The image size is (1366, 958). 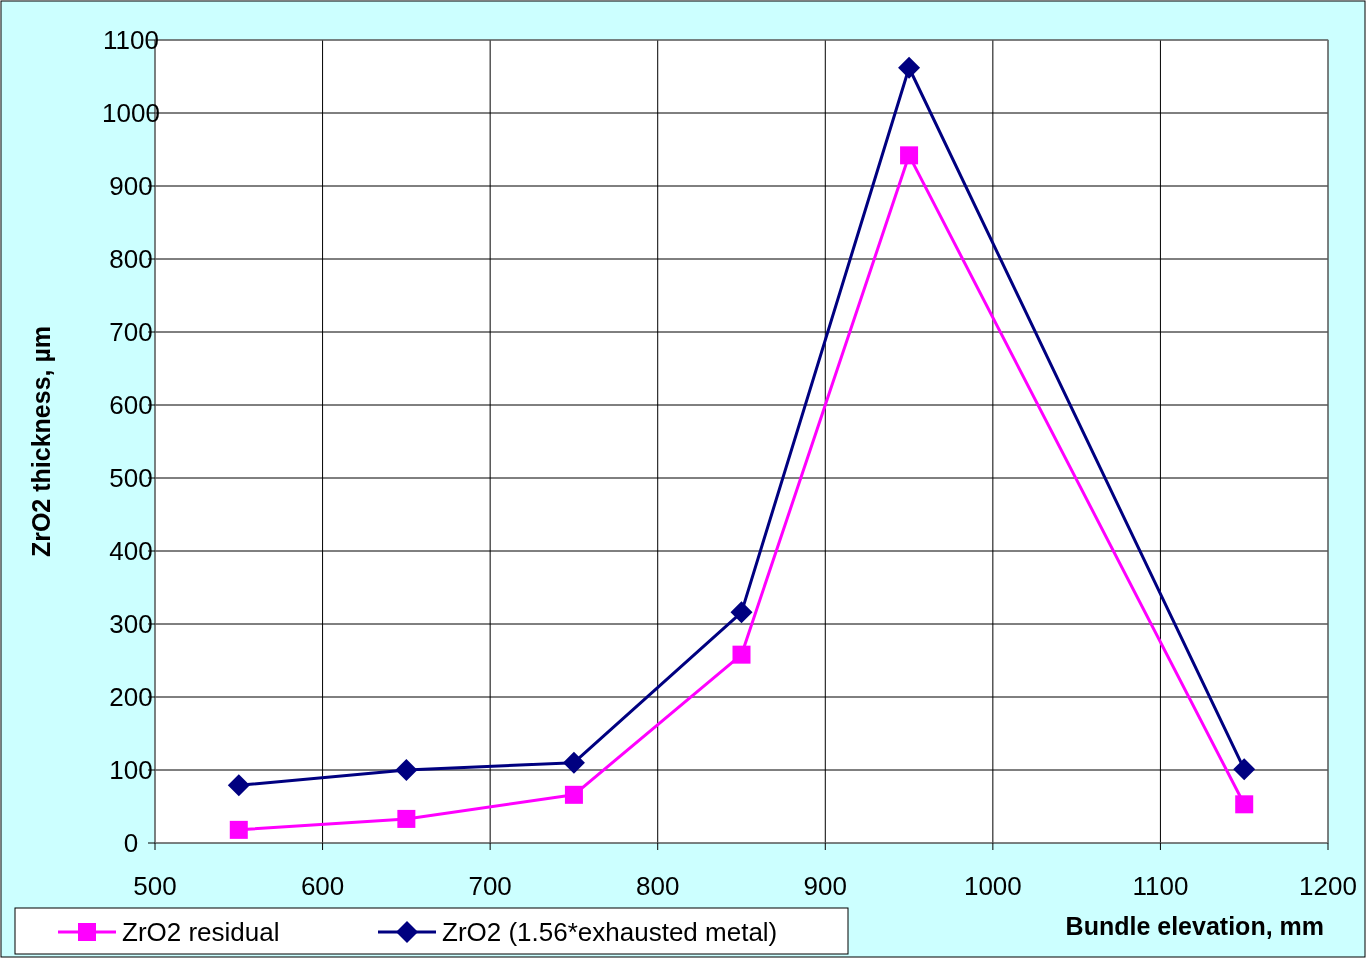 What do you see at coordinates (610, 932) in the screenshot?
I see `legend-label: ZrO2 (1.56*exhausted metal)` at bounding box center [610, 932].